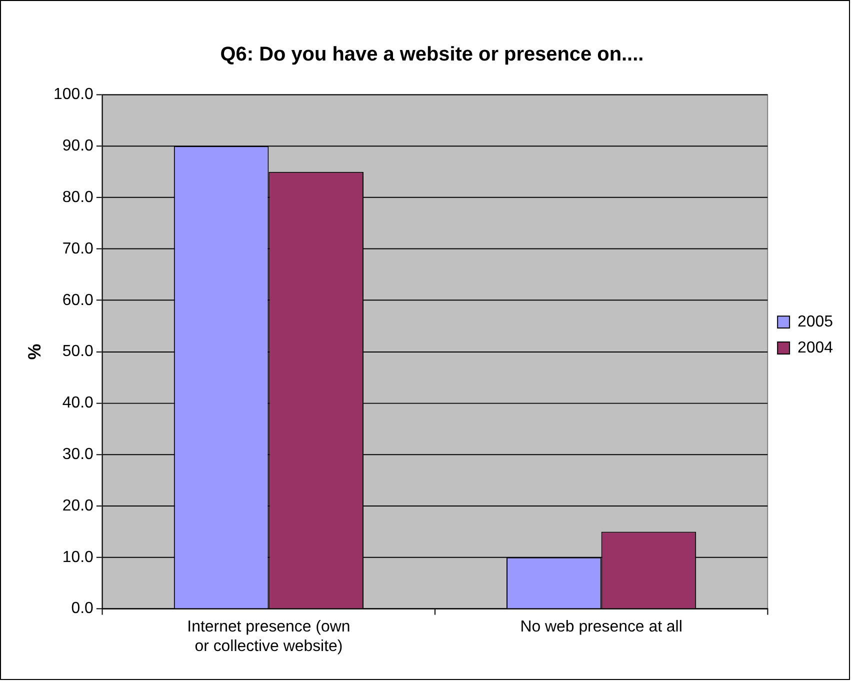 This screenshot has height=682, width=852. What do you see at coordinates (78, 454) in the screenshot?
I see `y-tick-label: 30.0` at bounding box center [78, 454].